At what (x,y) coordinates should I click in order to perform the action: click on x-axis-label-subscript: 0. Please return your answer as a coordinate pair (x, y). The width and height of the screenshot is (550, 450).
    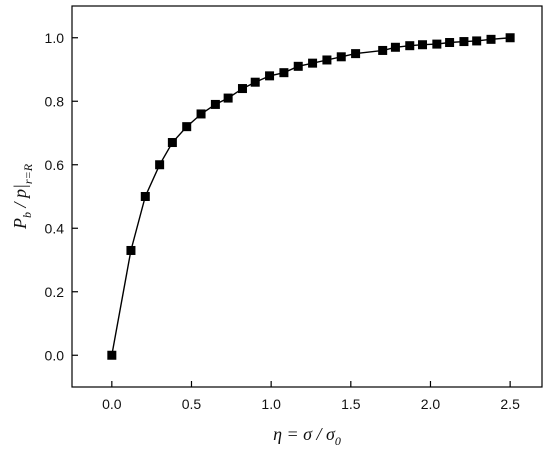
    Looking at the image, I should click on (338, 441).